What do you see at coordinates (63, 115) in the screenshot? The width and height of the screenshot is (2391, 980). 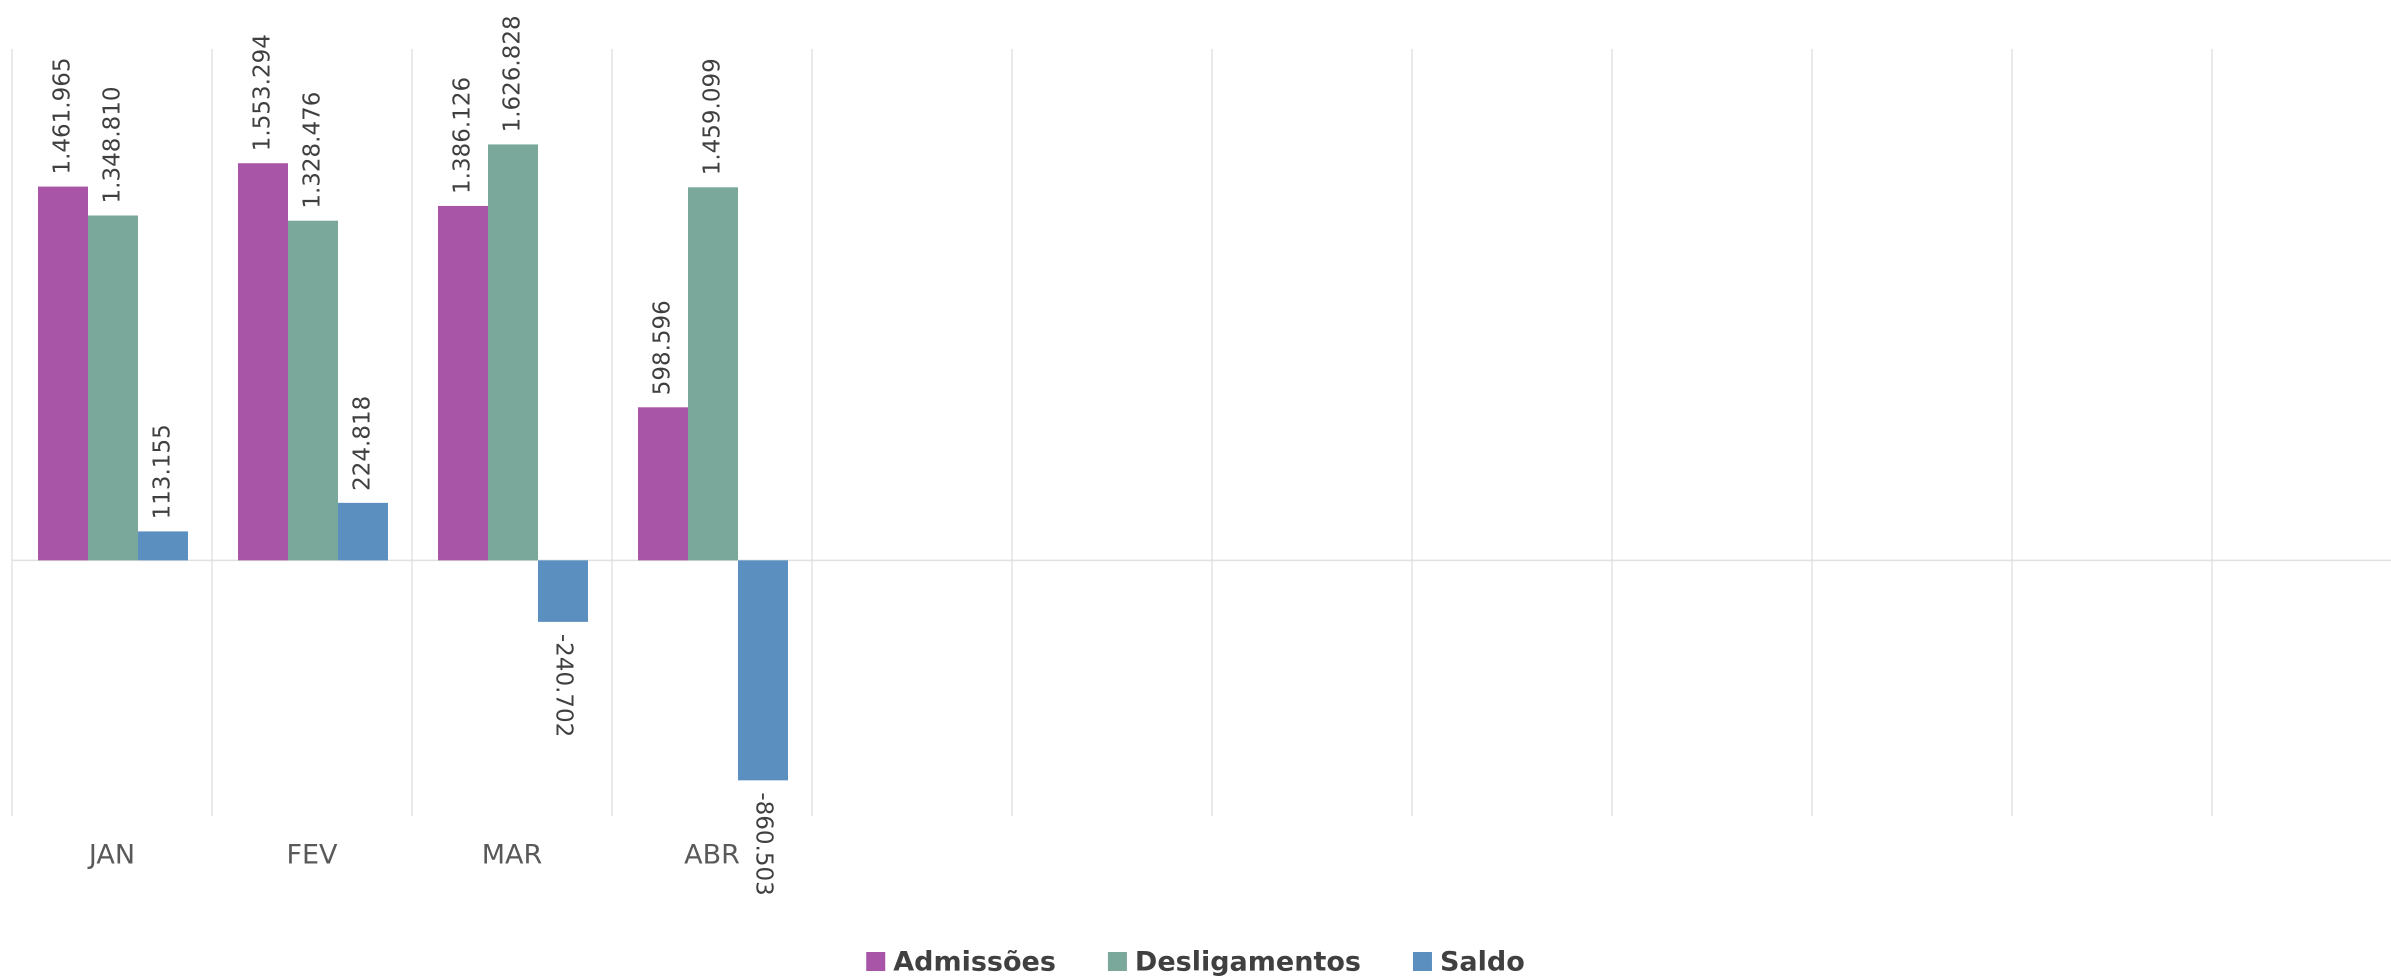 I see `data-label: 1.461.965` at bounding box center [63, 115].